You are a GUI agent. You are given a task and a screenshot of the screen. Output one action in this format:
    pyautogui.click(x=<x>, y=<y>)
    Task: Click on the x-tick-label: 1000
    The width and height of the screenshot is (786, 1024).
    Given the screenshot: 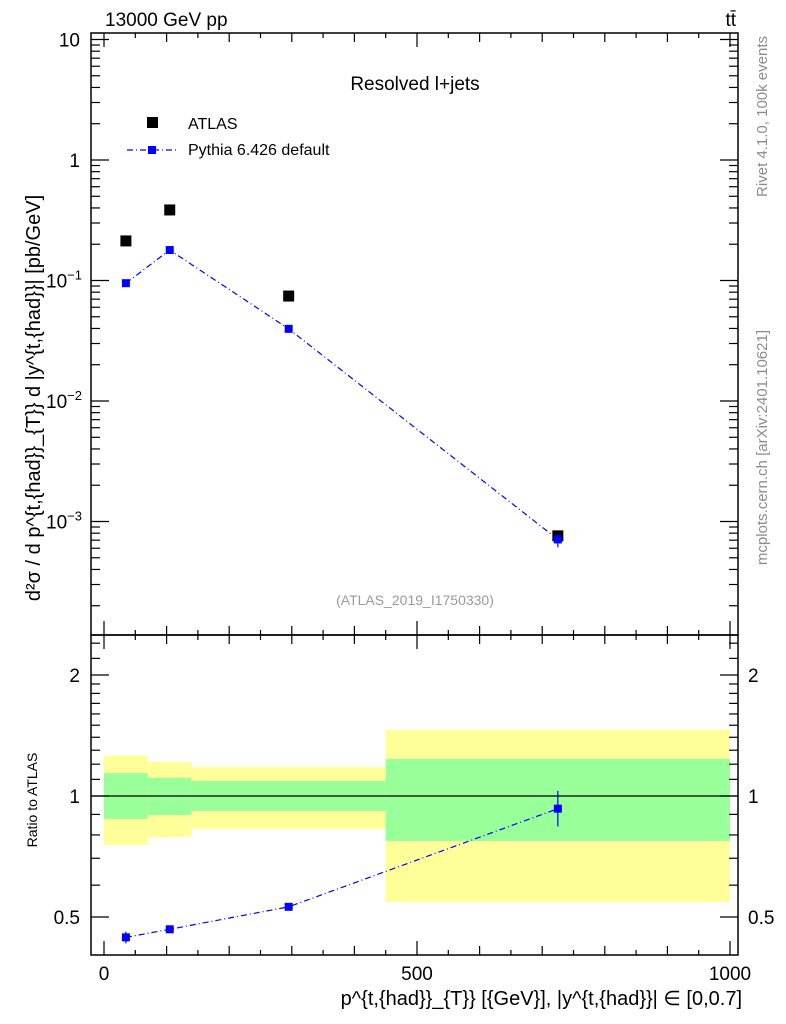 What is the action you would take?
    pyautogui.click(x=730, y=974)
    